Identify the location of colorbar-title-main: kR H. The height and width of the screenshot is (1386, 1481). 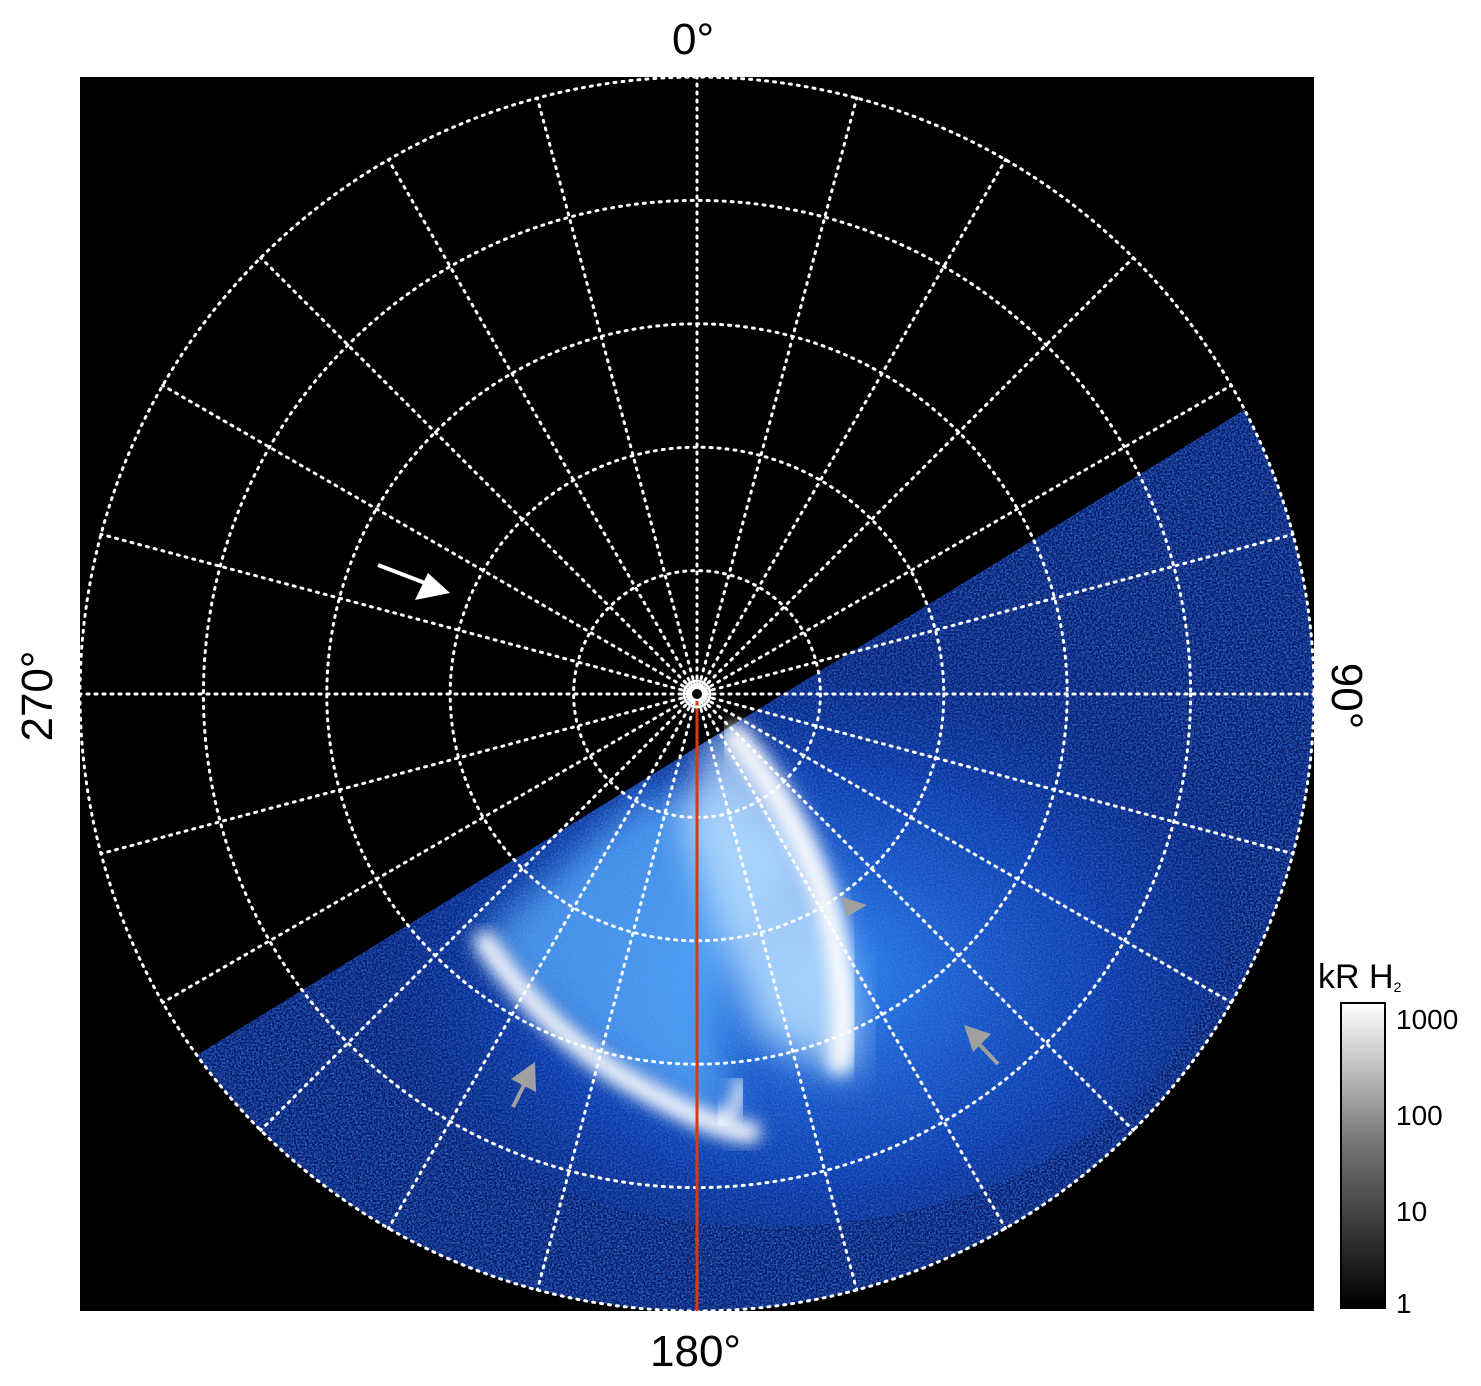
(1356, 977).